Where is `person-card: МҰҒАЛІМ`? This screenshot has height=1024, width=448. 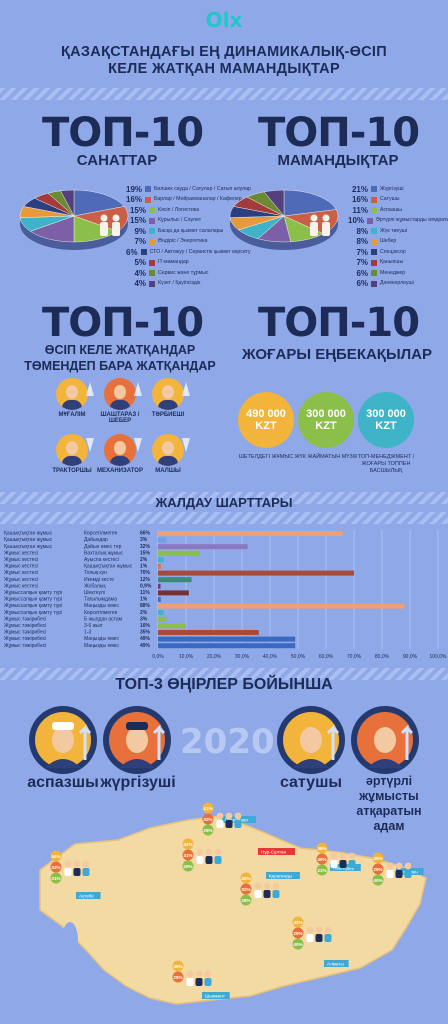 person-card: МҰҒАЛІМ is located at coordinates (72, 405).